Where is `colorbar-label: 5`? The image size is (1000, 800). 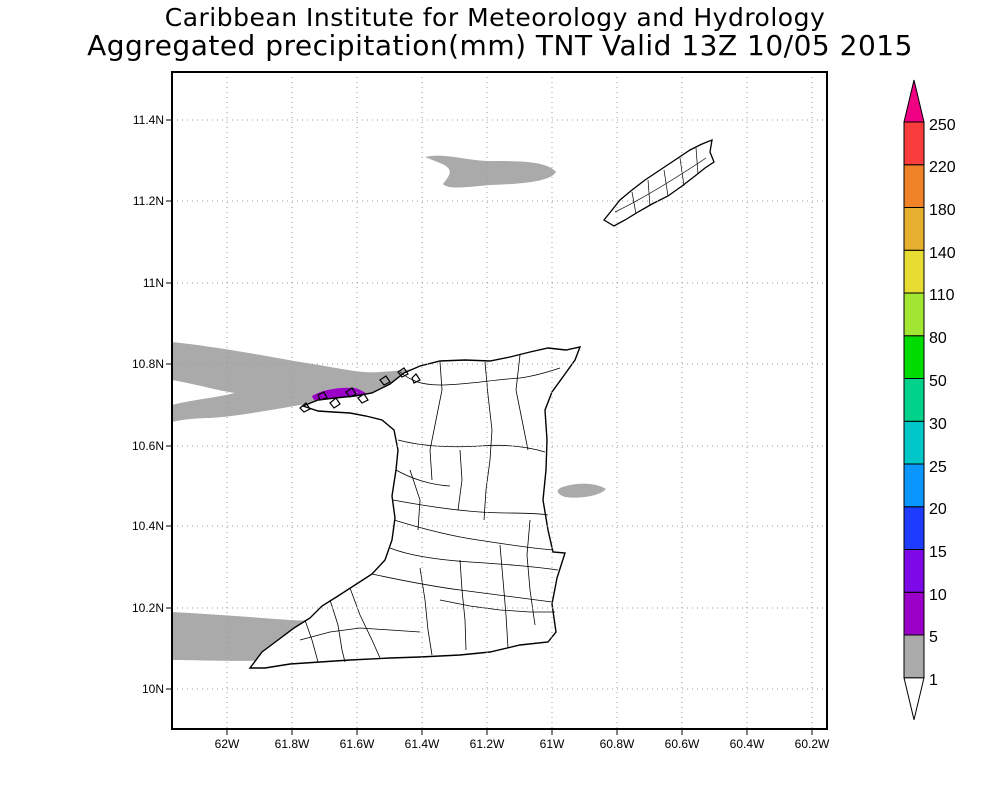
colorbar-label: 5 is located at coordinates (933, 637).